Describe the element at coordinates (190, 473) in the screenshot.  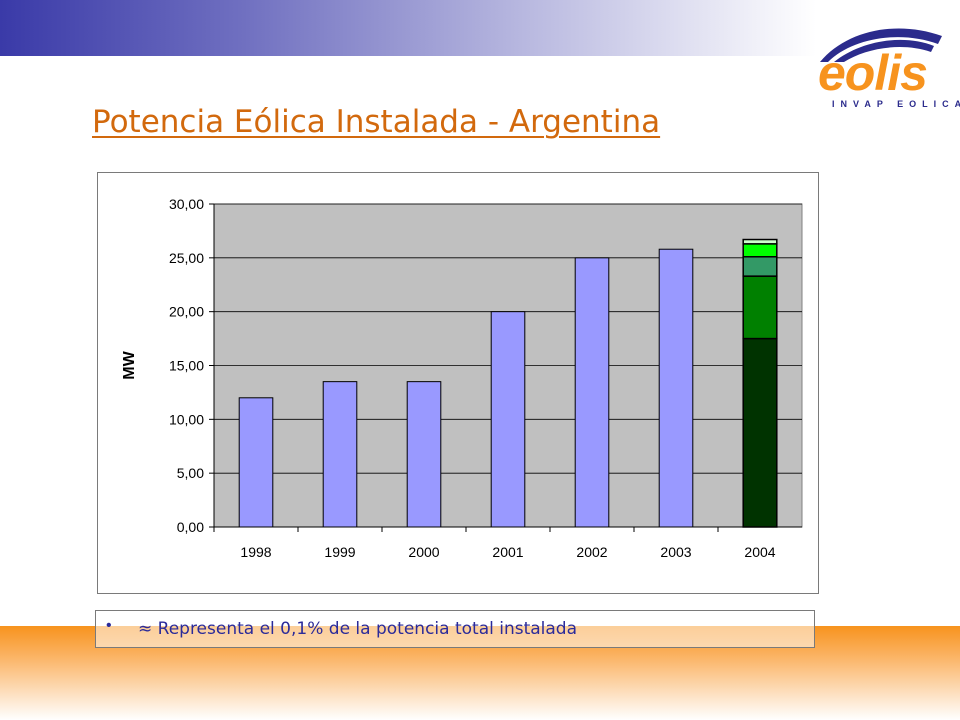
I see `y-tick-label: 5,00` at that location.